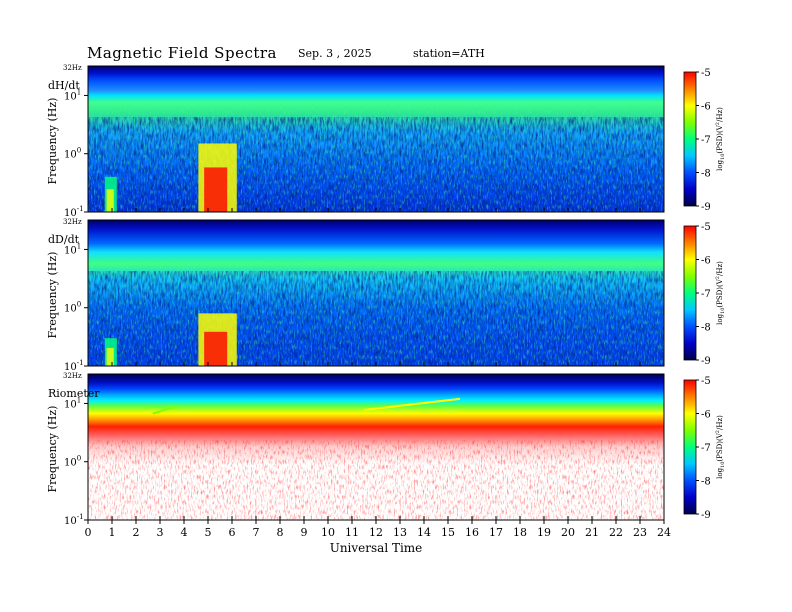 This screenshot has height=612, width=792. I want to click on x-tick-label: 7, so click(256, 532).